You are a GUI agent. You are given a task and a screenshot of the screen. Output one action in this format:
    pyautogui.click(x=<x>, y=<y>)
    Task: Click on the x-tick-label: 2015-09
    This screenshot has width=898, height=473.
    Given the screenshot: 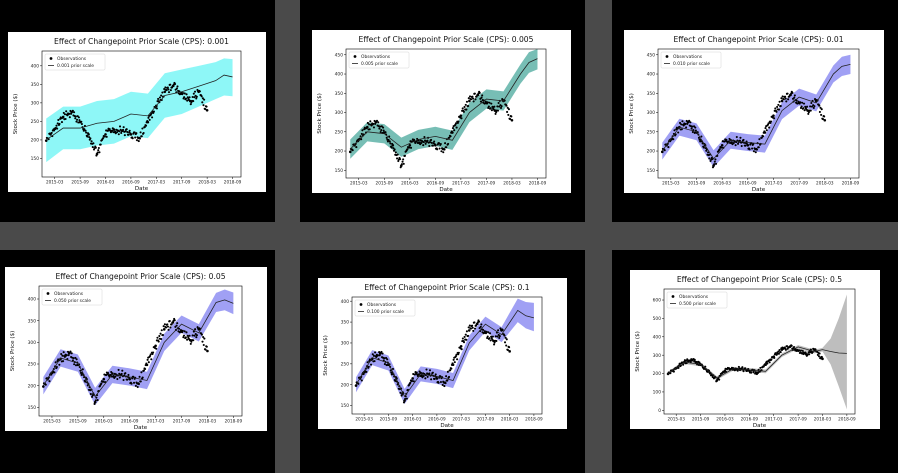 What is the action you would take?
    pyautogui.click(x=78, y=421)
    